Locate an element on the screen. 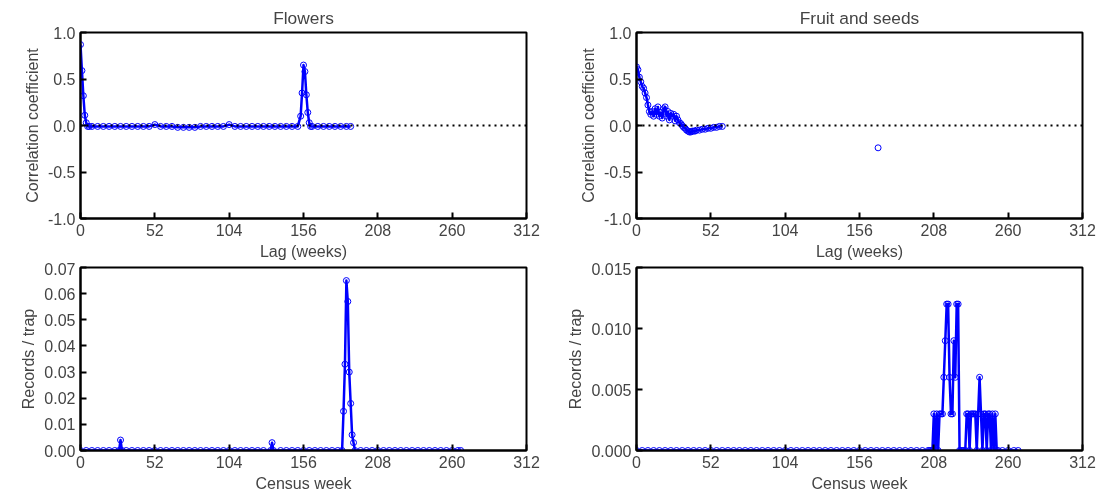  y-tick-label: 0.015 is located at coordinates (611, 269).